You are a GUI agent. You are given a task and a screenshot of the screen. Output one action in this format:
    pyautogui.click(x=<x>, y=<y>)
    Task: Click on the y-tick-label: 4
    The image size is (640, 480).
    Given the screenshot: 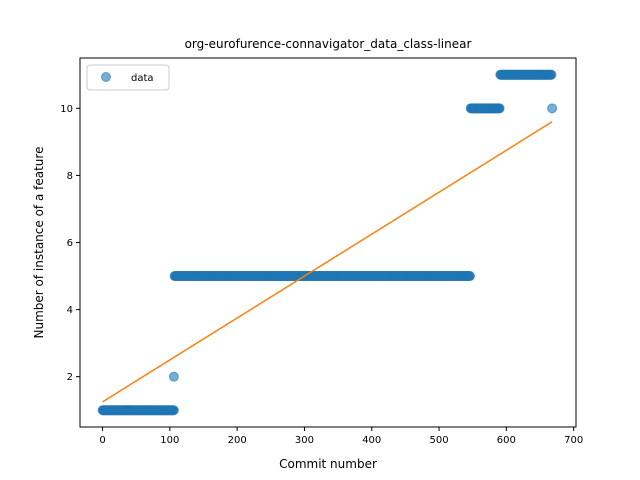 What is the action you would take?
    pyautogui.click(x=70, y=310)
    